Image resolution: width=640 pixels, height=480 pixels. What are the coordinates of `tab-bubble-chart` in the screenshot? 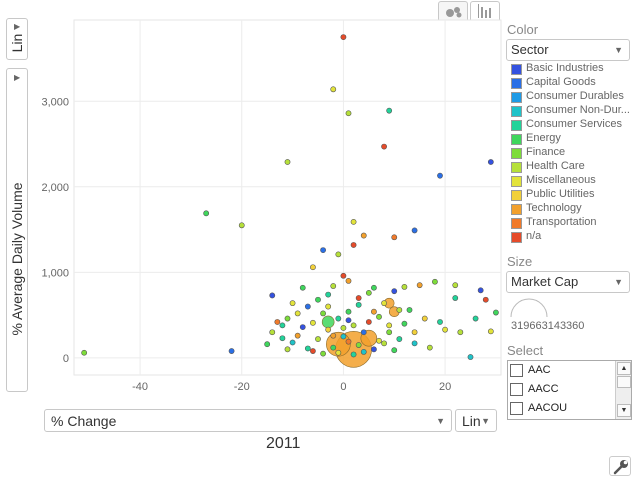 It's located at (453, 10).